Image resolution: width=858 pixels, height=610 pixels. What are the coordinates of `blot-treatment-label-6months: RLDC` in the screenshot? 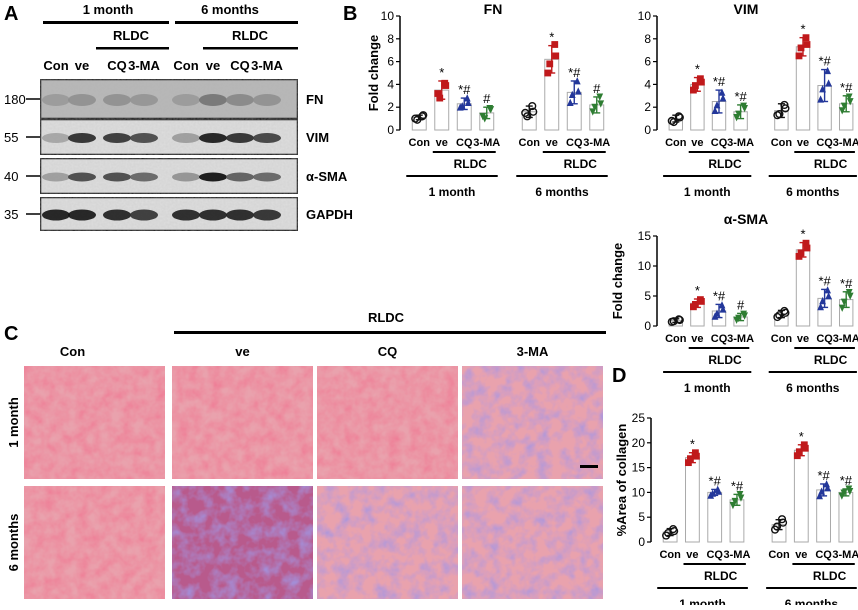 It's located at (250, 35).